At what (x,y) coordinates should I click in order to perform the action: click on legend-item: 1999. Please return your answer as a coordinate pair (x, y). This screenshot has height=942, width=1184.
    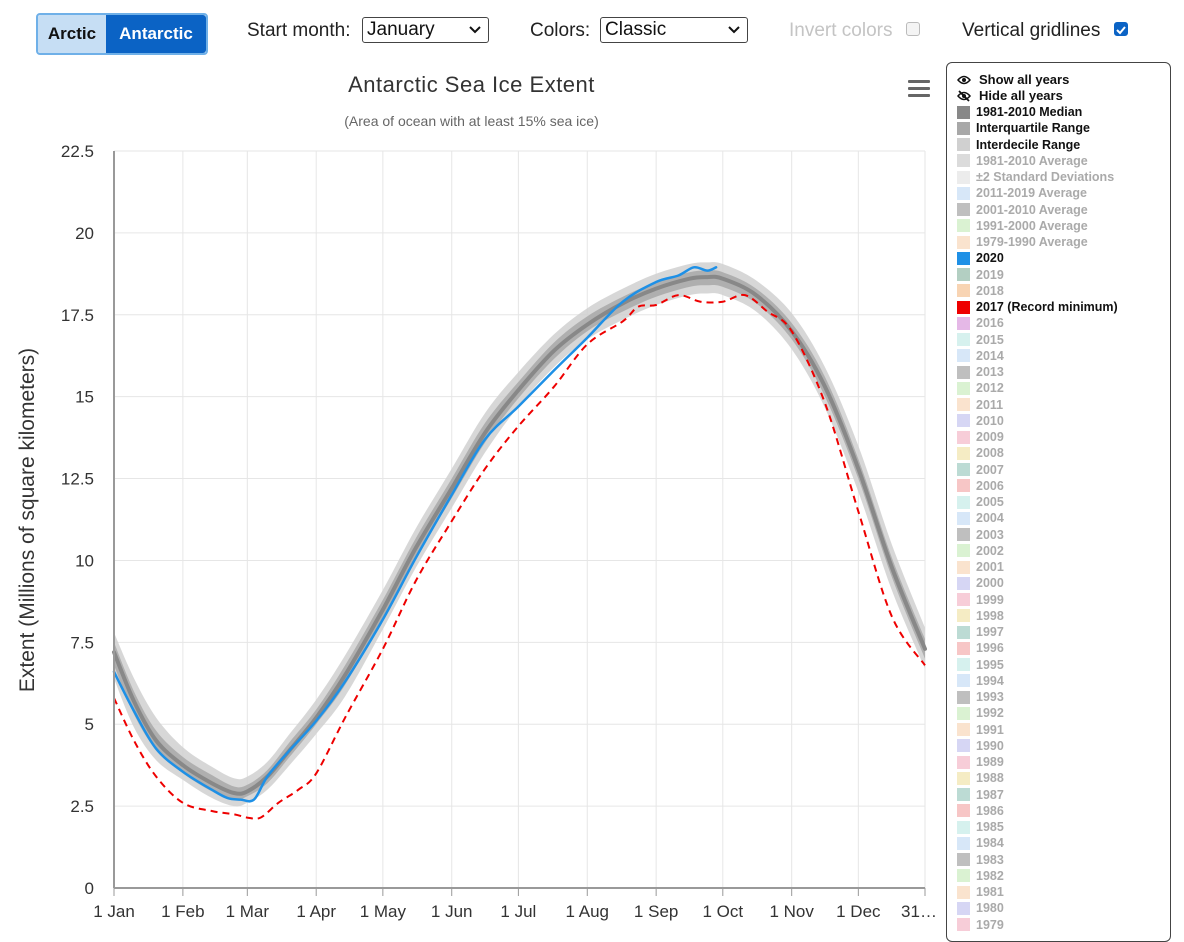
    Looking at the image, I should click on (1063, 600).